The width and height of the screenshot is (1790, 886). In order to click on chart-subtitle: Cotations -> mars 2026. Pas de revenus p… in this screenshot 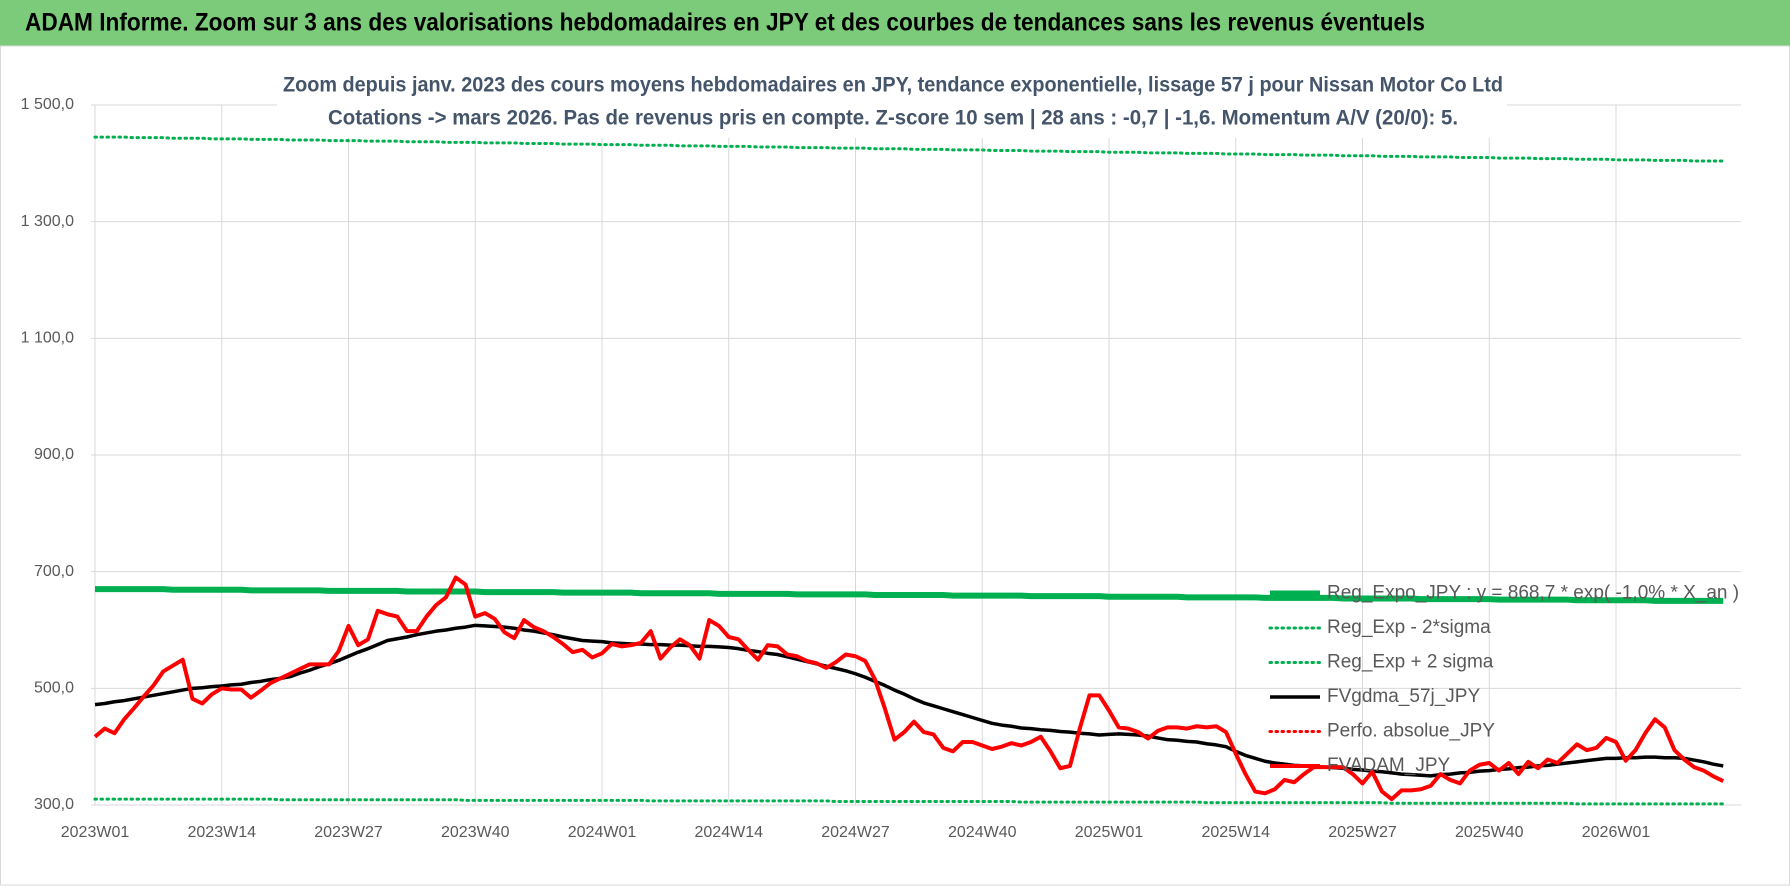, I will do `click(893, 118)`.